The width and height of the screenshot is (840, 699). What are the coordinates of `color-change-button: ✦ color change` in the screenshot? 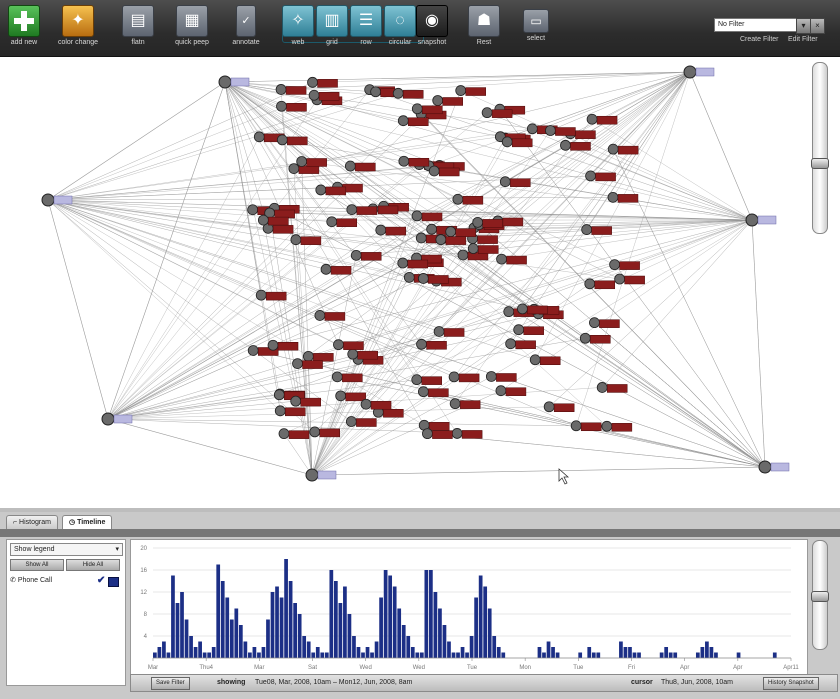 It's located at (78, 25).